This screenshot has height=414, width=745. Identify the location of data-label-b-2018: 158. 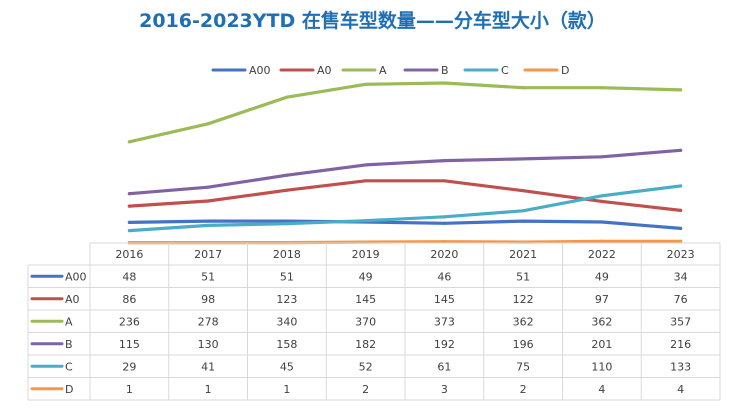
(286, 344).